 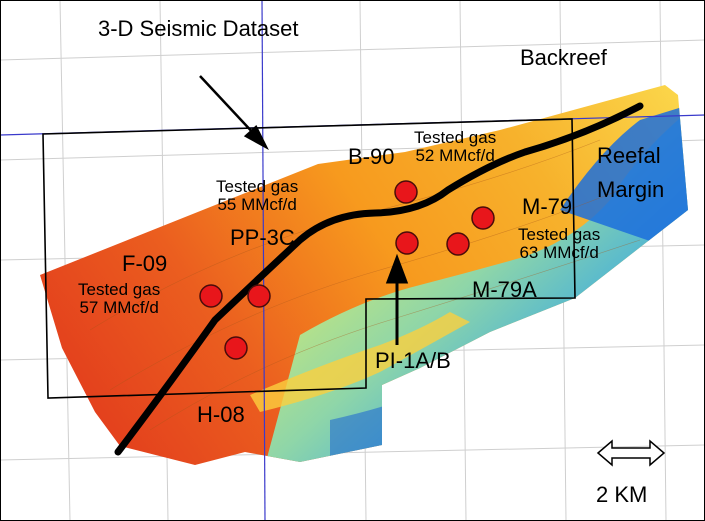 I want to click on test-m79-line2: 63 MMcf/d, so click(x=559, y=253).